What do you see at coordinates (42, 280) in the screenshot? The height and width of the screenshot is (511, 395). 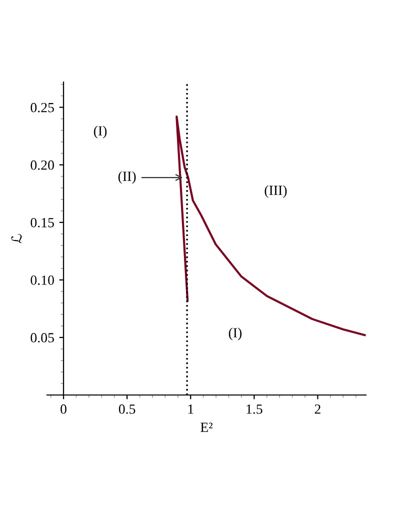 I see `y-tick-label: 0.10` at bounding box center [42, 280].